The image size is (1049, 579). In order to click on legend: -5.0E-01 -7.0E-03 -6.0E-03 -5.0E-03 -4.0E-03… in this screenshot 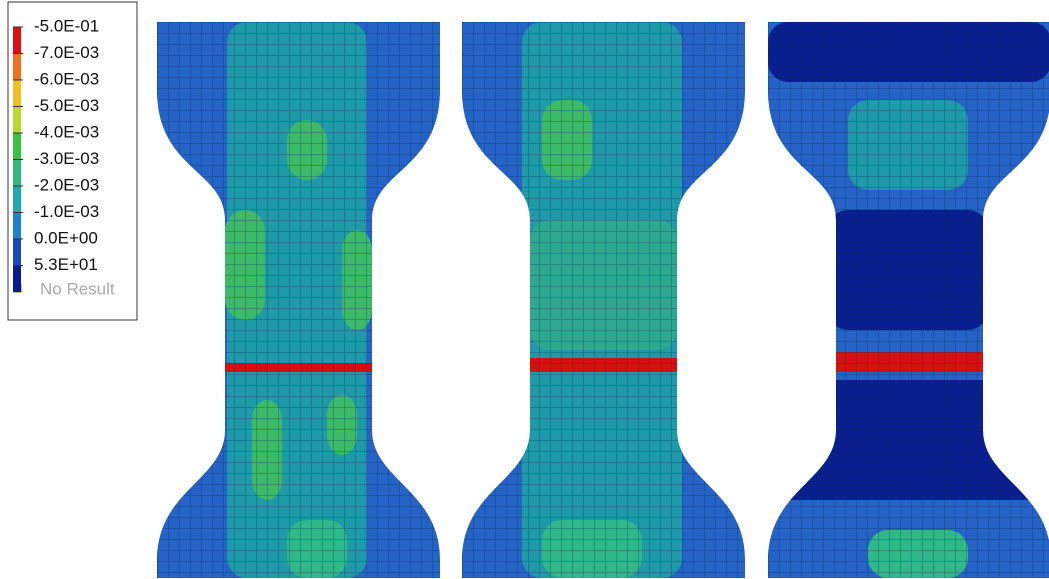, I will do `click(56, 154)`.